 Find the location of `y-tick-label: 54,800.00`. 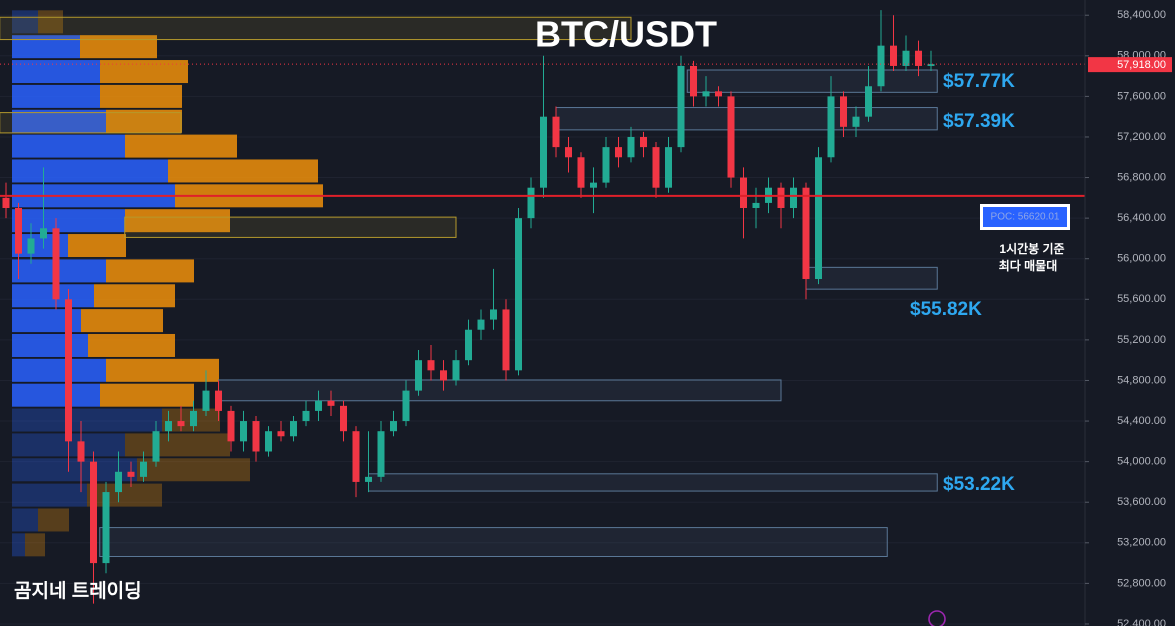

y-tick-label: 54,800.00 is located at coordinates (1141, 380).